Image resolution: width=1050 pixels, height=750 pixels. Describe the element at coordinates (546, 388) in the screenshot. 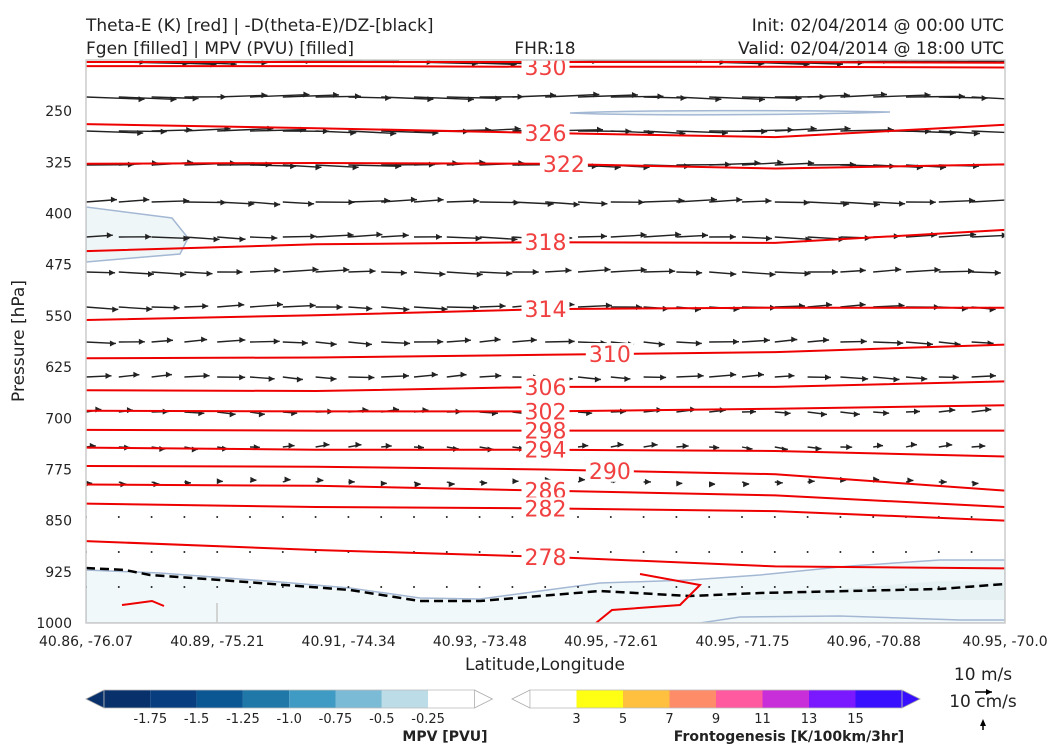

I see `theta-e-contour-label: 306` at that location.